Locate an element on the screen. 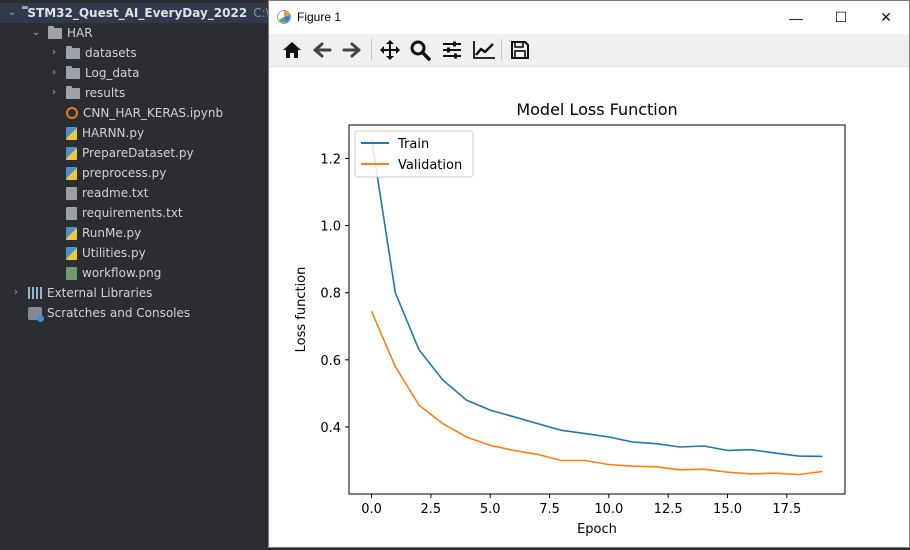 The image size is (910, 550). tree-item: readme.txt is located at coordinates (134, 193).